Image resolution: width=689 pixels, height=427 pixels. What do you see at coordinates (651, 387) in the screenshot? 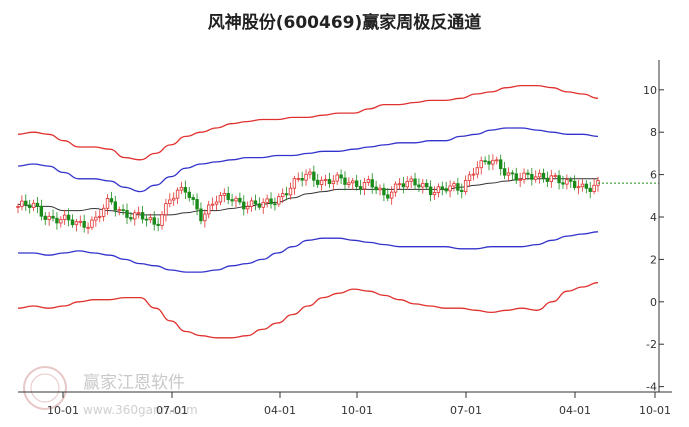
I see `y-tick-label: -4` at bounding box center [651, 387].